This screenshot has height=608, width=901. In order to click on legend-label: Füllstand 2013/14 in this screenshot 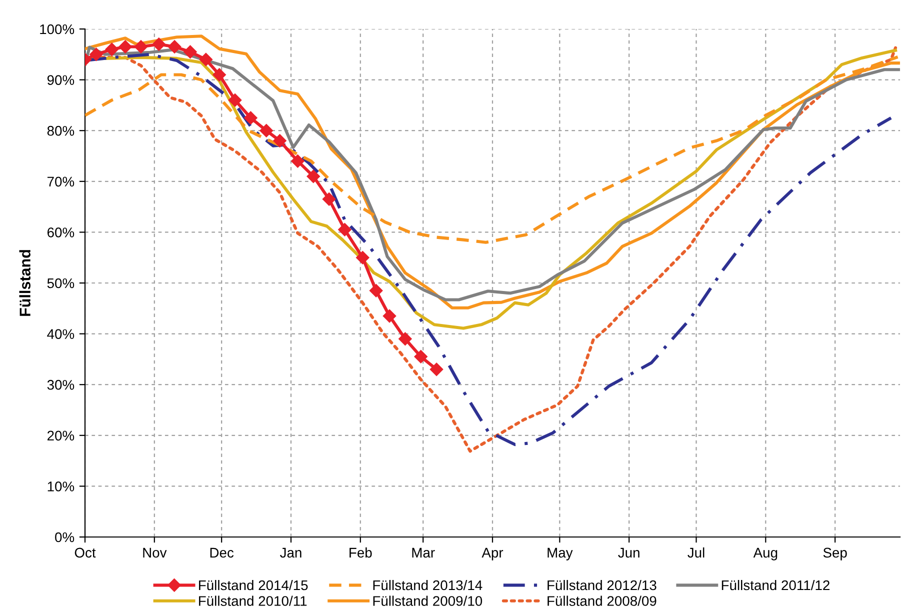, I will do `click(427, 585)`.